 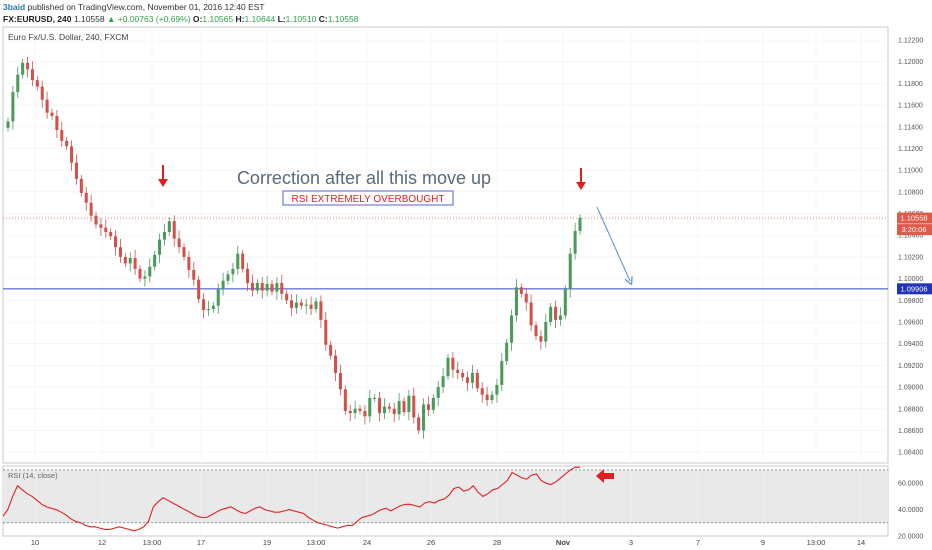 I want to click on author-link: 3baid, so click(x=14, y=7).